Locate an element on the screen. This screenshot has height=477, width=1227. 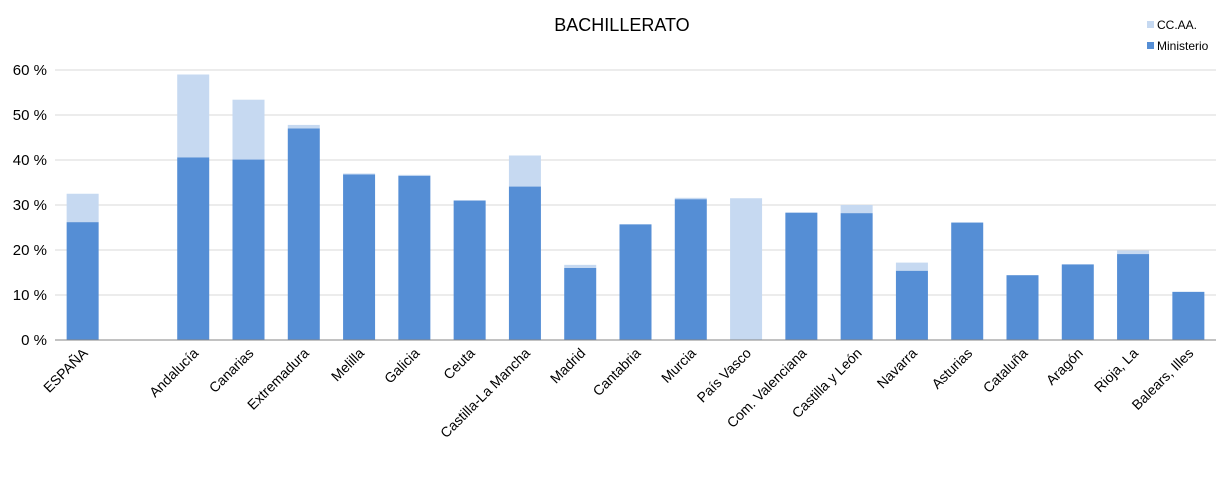
x-tick-label: Cantabria is located at coordinates (616, 372).